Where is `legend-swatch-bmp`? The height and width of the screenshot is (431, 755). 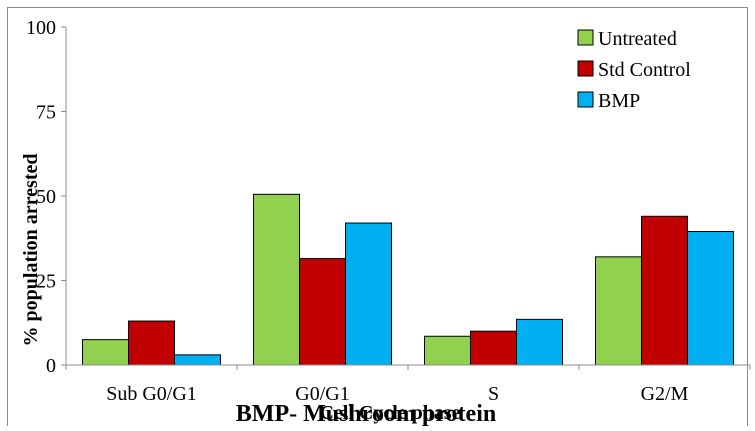
legend-swatch-bmp is located at coordinates (585, 99).